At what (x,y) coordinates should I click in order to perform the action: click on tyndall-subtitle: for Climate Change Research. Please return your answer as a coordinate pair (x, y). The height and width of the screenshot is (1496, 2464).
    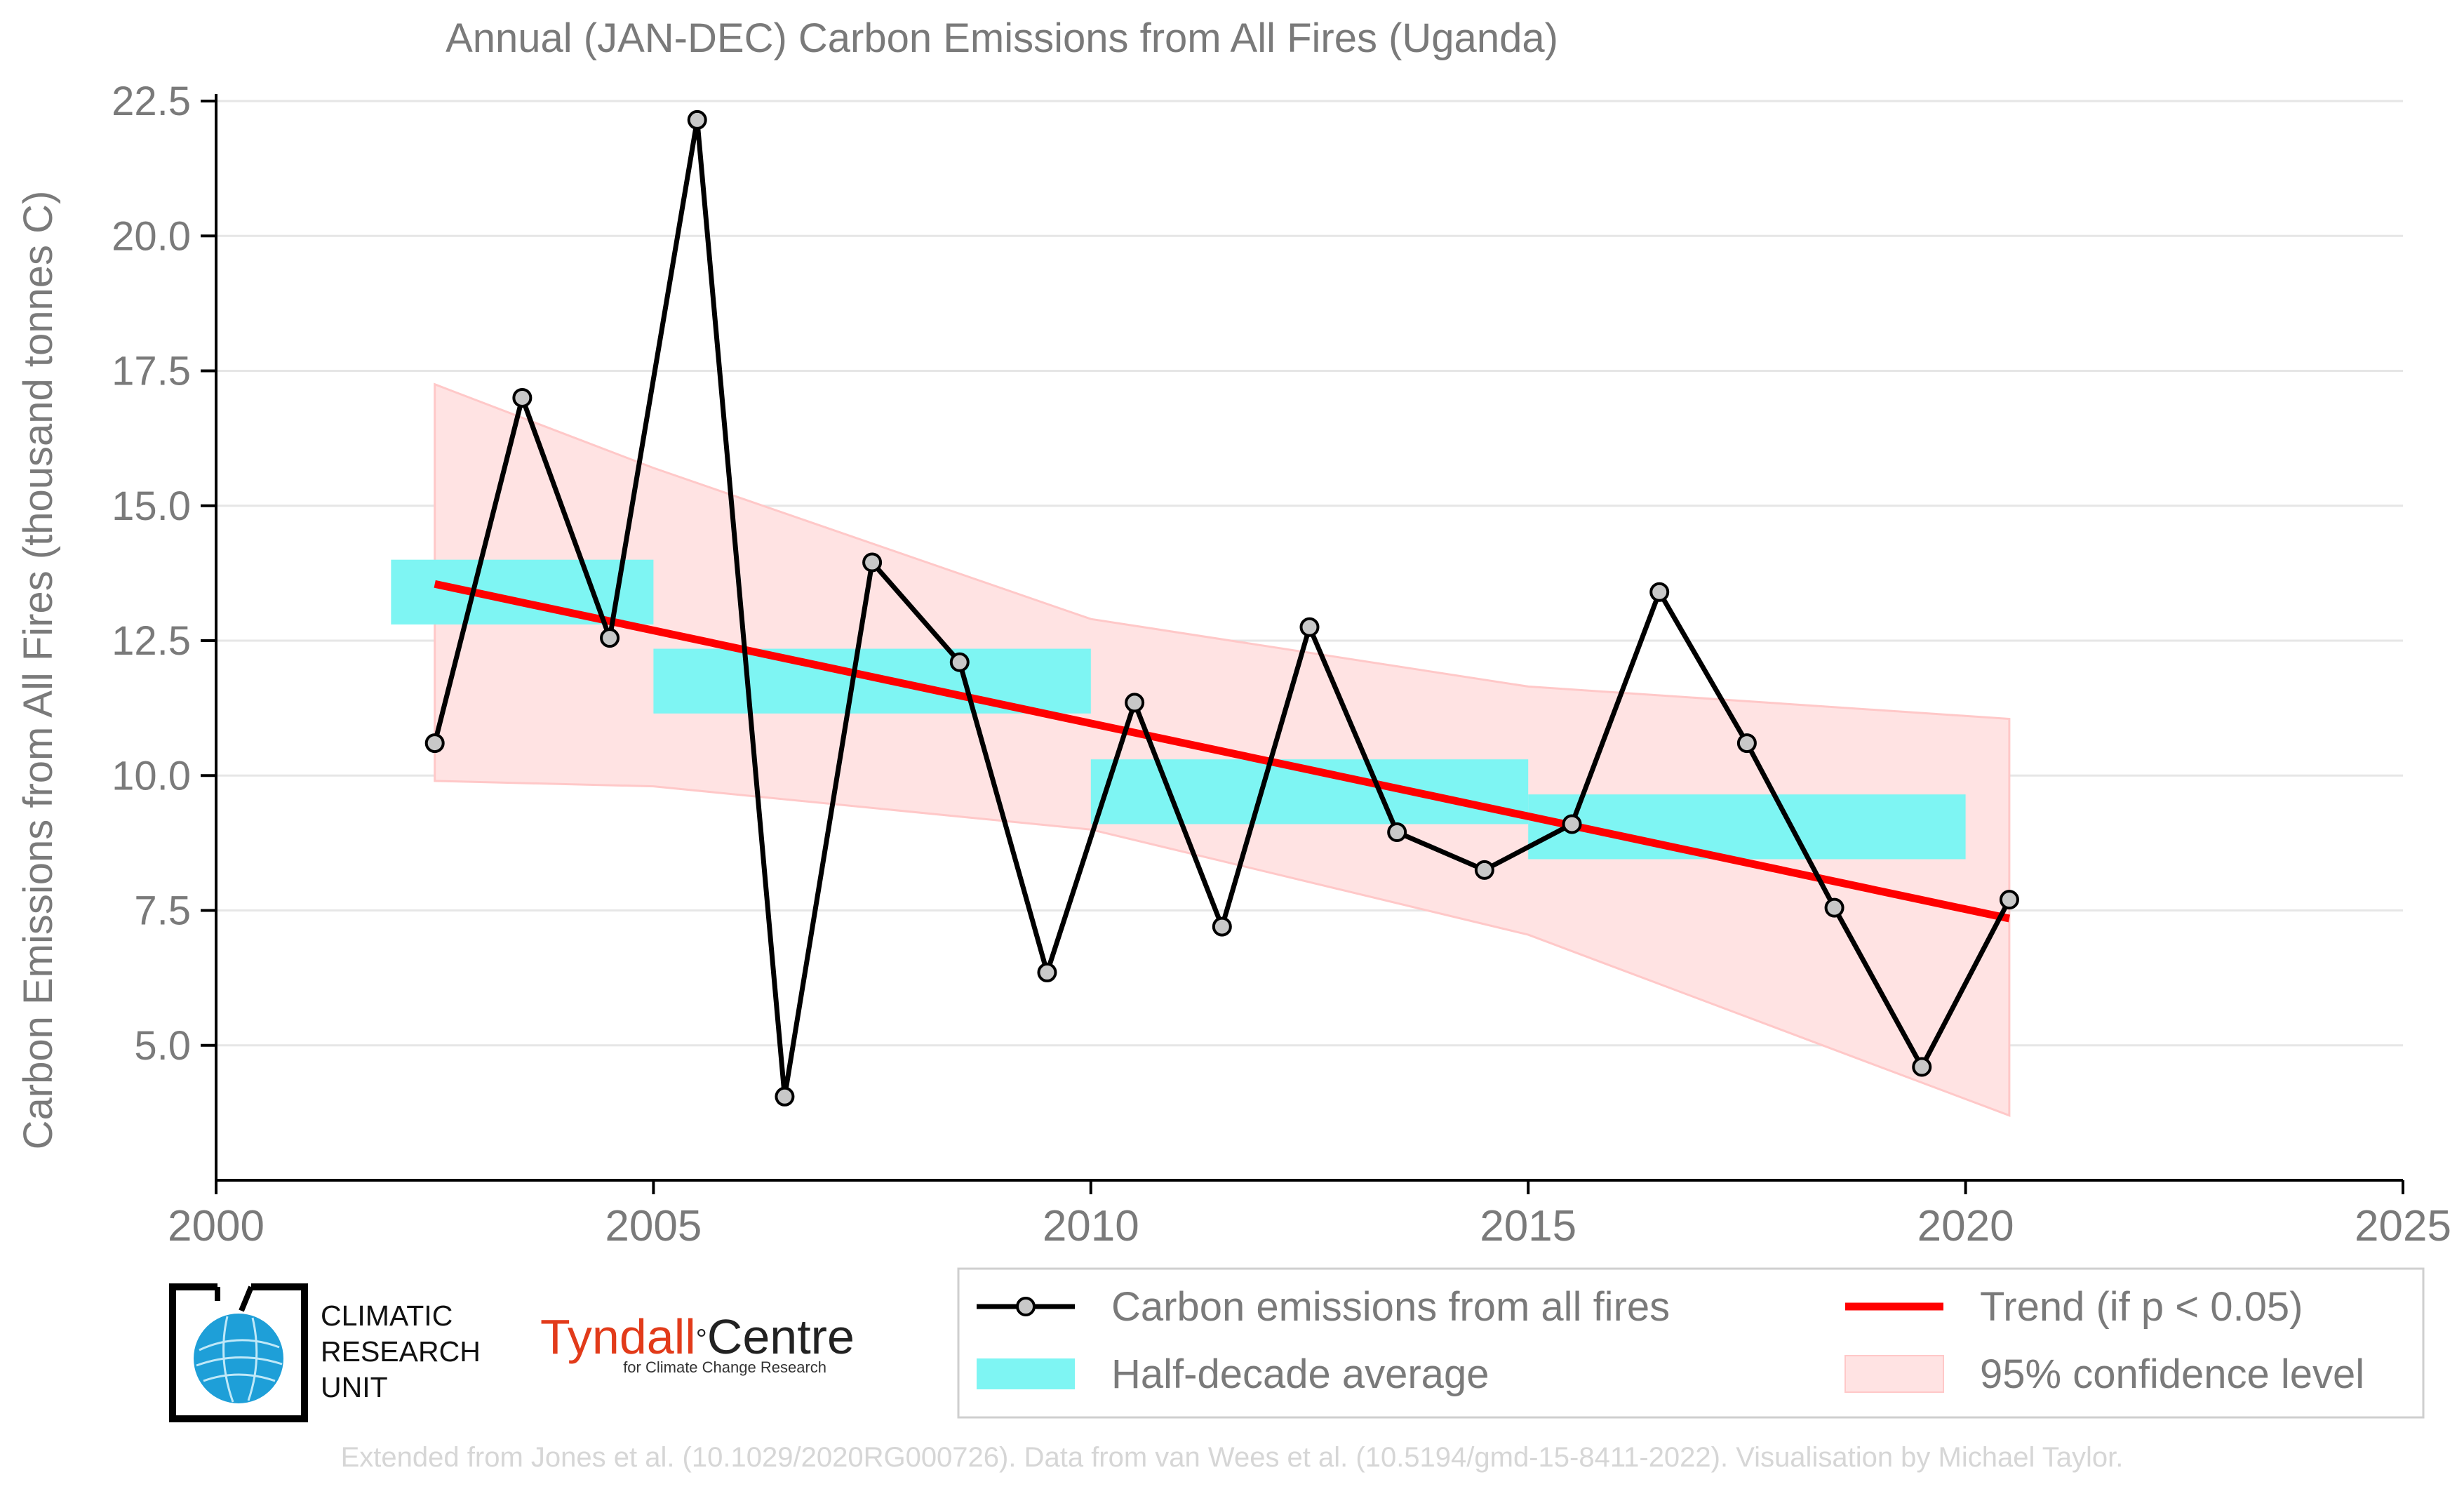
    Looking at the image, I should click on (724, 1367).